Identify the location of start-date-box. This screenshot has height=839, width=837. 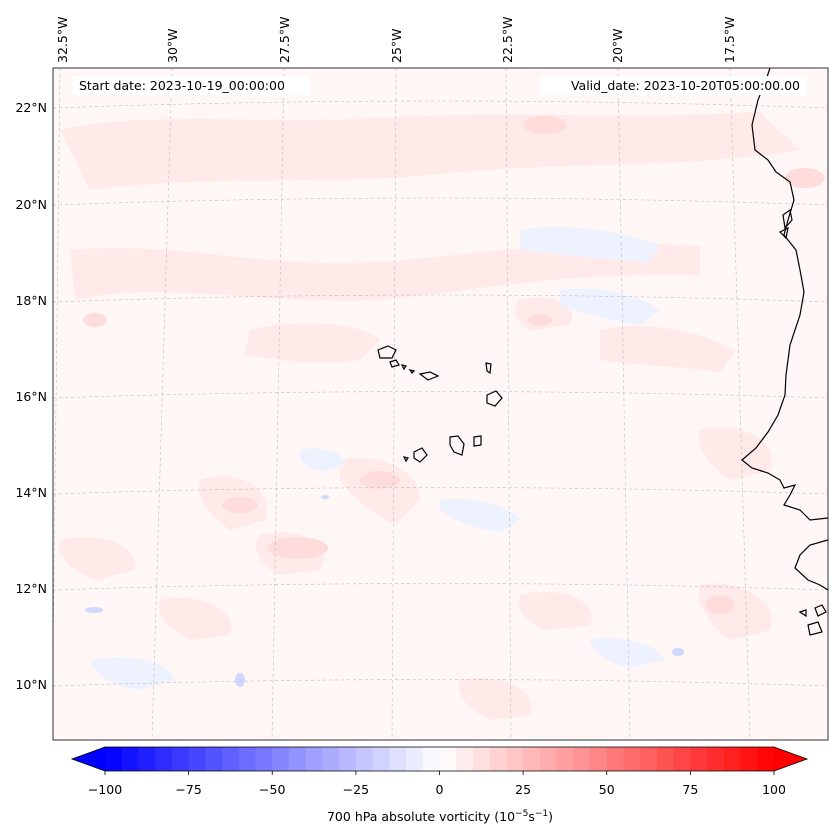
(191, 85).